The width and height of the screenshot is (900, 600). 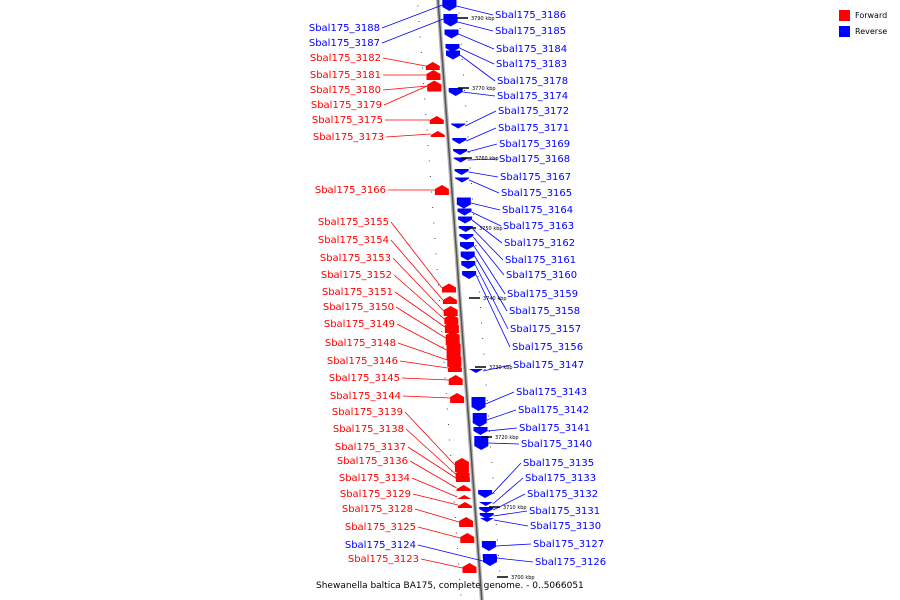 What do you see at coordinates (350, 190) in the screenshot?
I see `gene-label: Sbal175_3166` at bounding box center [350, 190].